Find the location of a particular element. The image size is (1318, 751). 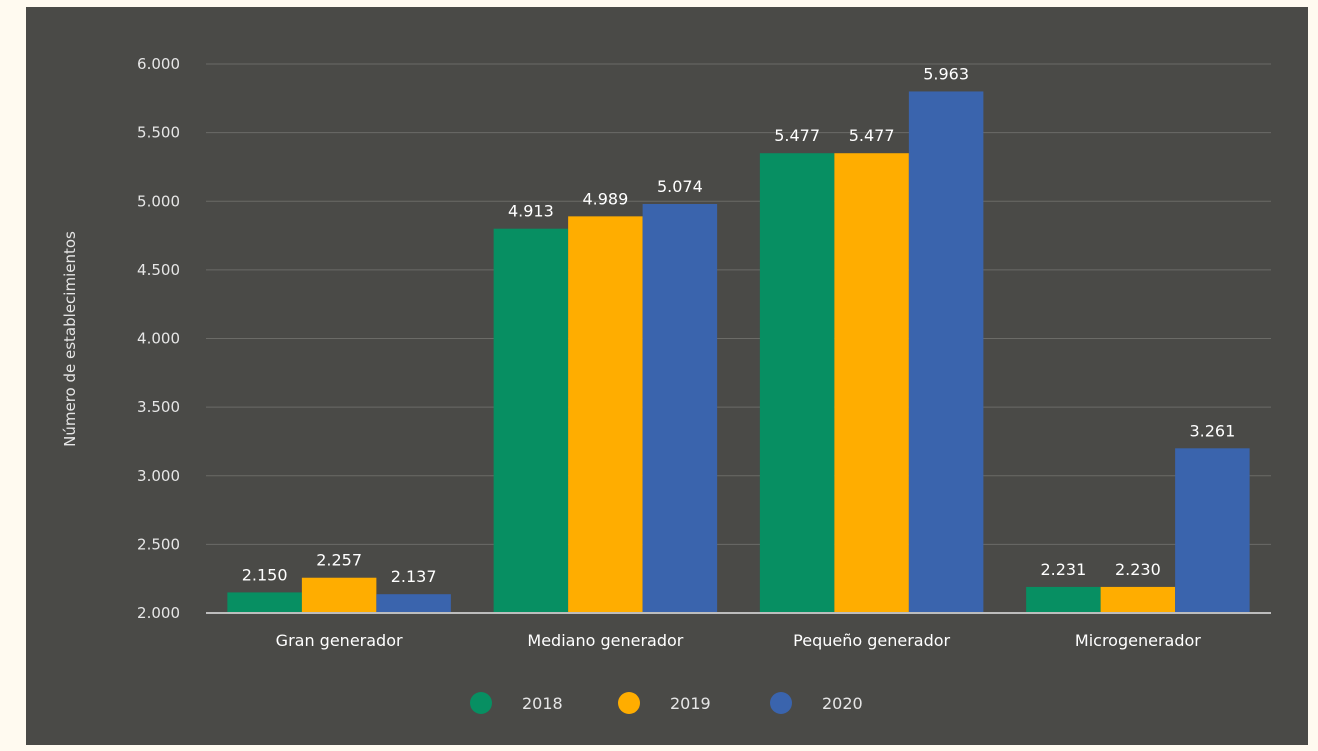

legend-item-2020: 2020 is located at coordinates (816, 703).